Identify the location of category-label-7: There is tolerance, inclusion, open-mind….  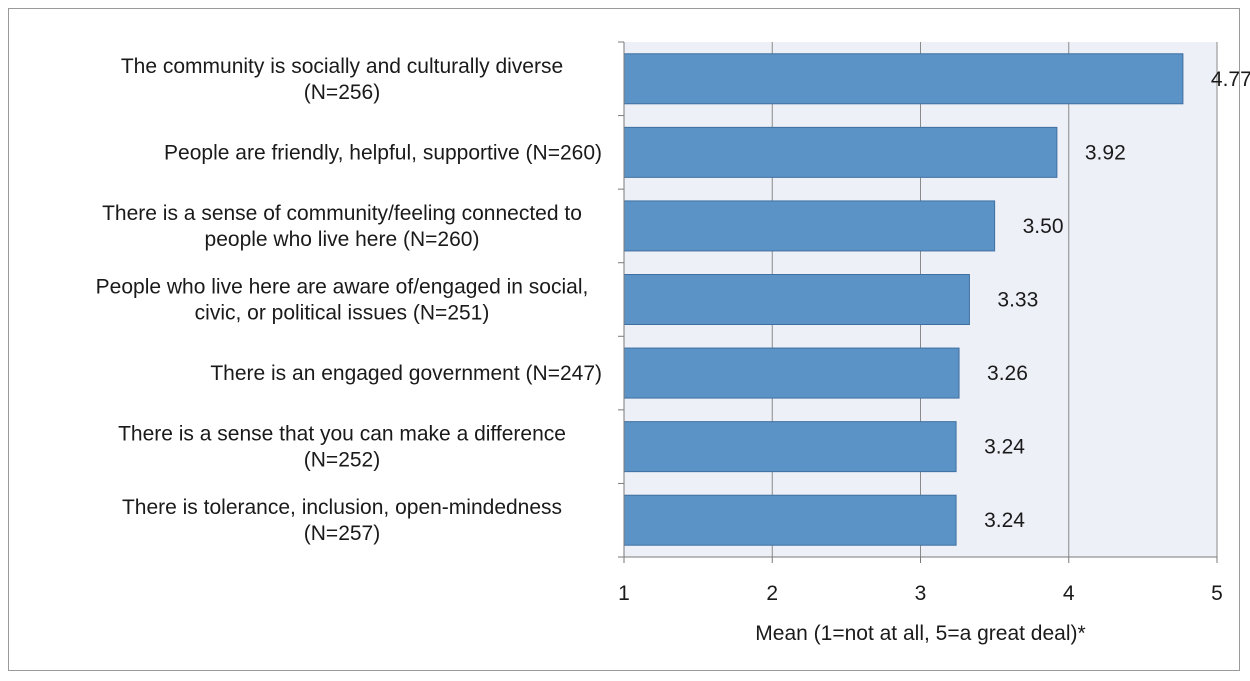
(342, 520).